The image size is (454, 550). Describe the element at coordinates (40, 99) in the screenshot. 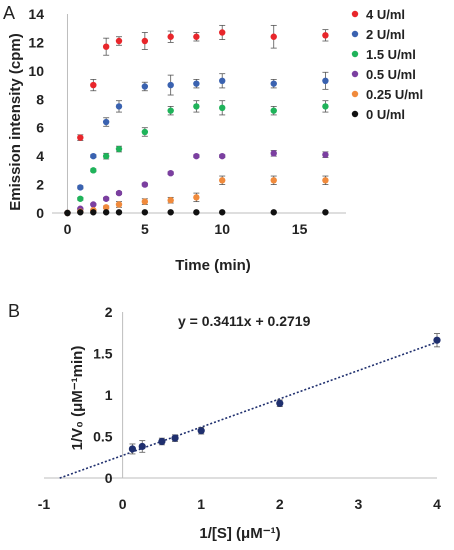

I see `y-tick-label: 8` at that location.